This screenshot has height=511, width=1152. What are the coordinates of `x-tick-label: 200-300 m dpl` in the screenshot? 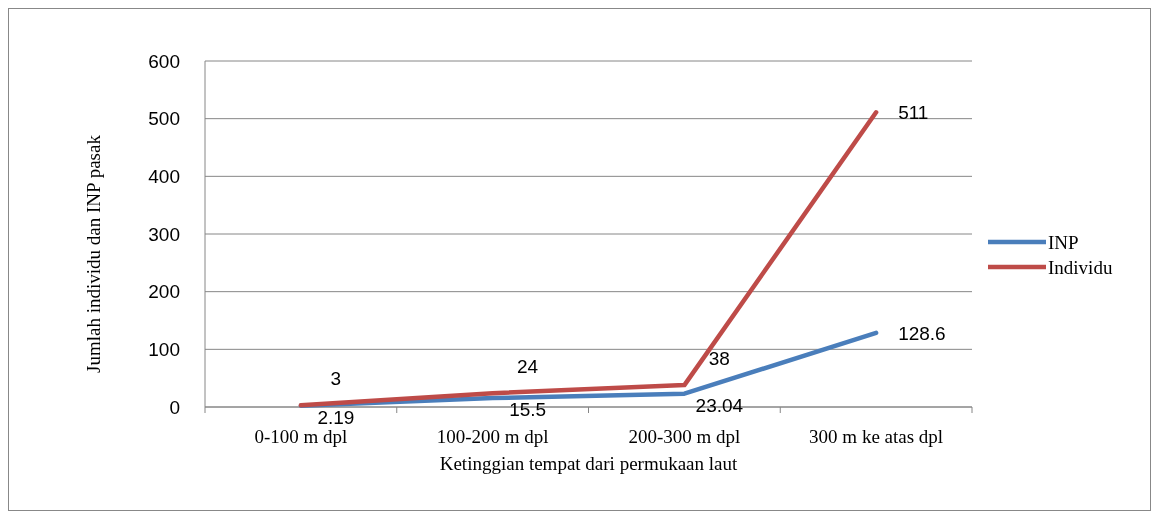 It's located at (684, 436).